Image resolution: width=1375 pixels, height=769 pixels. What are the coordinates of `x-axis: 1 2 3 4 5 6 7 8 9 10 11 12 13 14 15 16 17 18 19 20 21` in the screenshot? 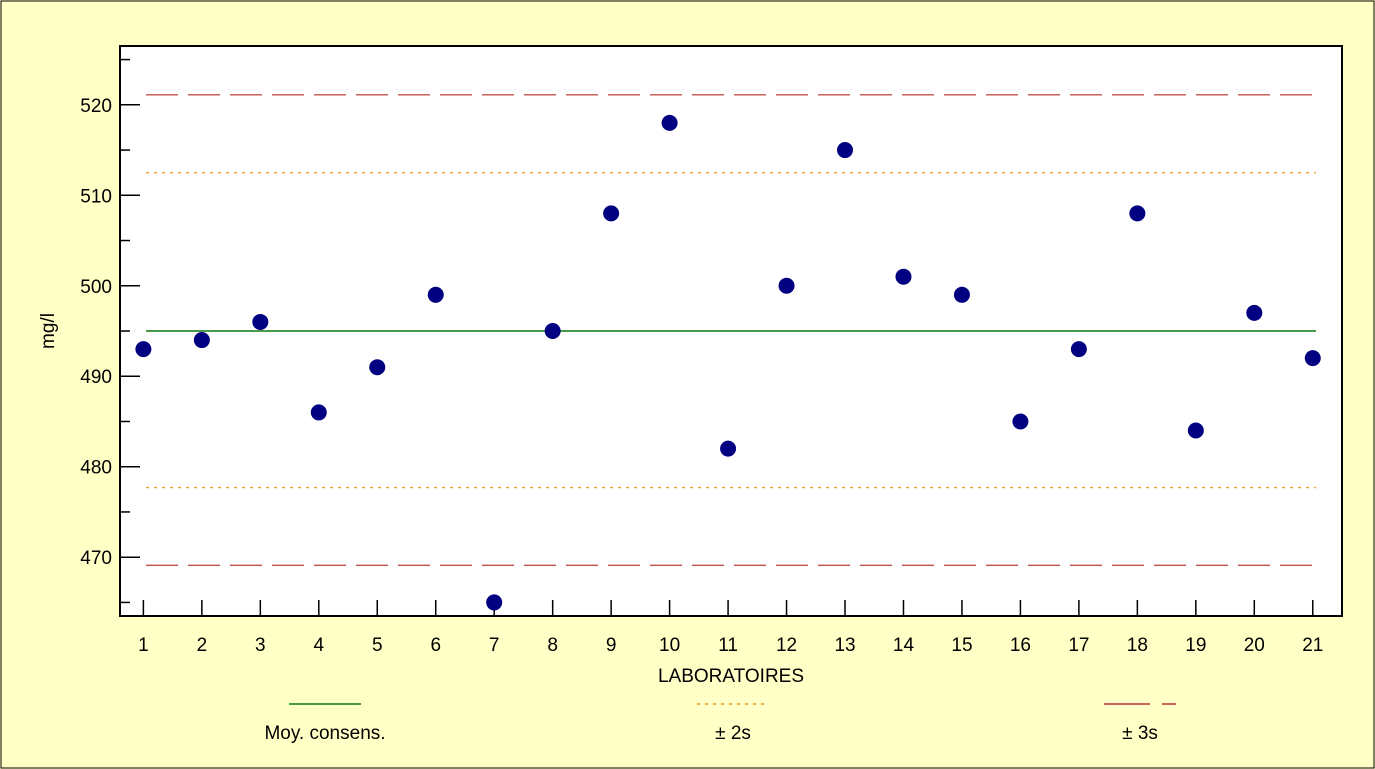 It's located at (730, 628).